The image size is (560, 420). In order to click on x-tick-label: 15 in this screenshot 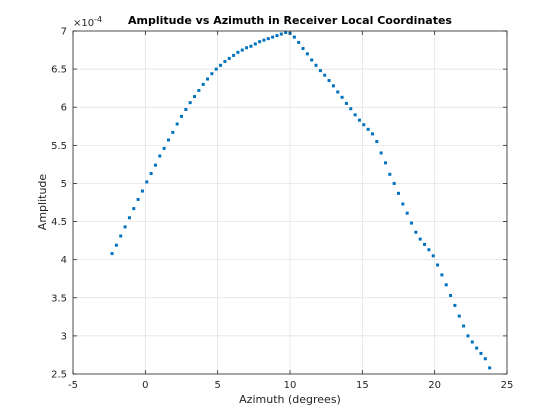, I will do `click(362, 385)`.